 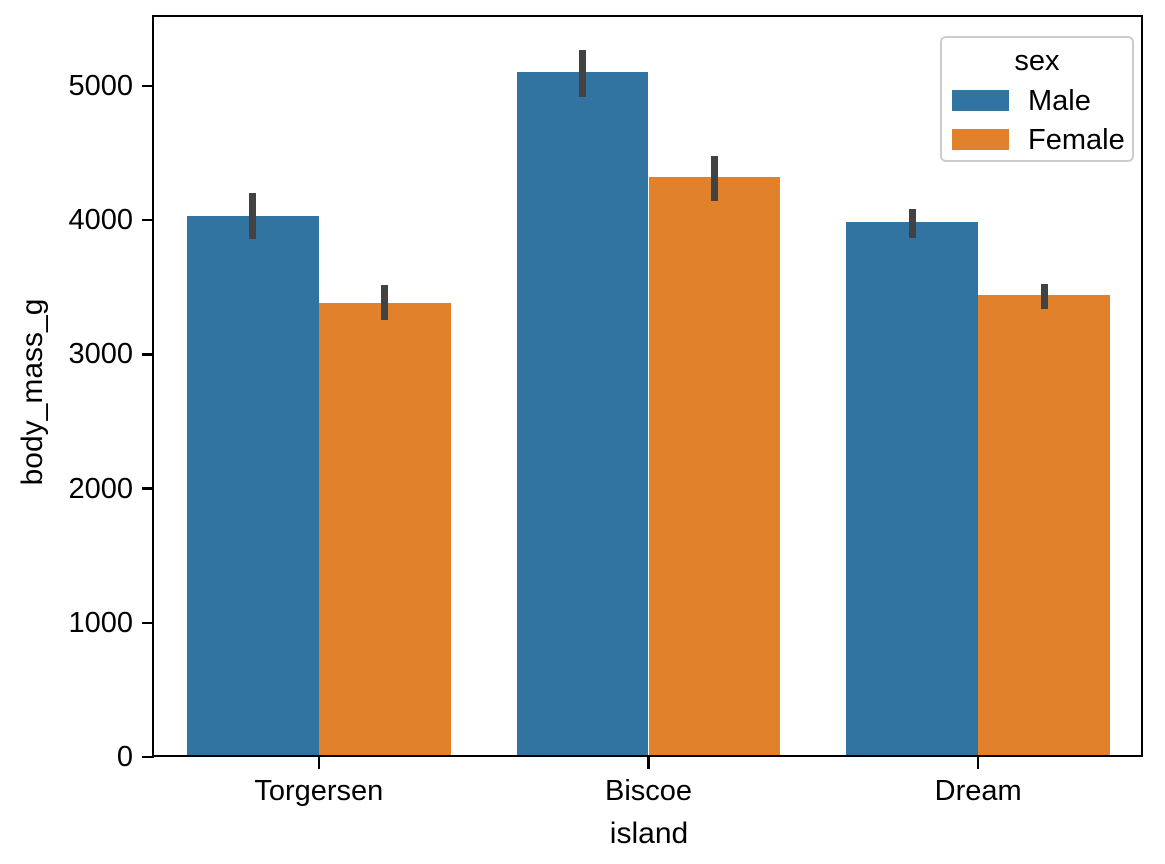 I want to click on legend-swatch-female, so click(x=980, y=139).